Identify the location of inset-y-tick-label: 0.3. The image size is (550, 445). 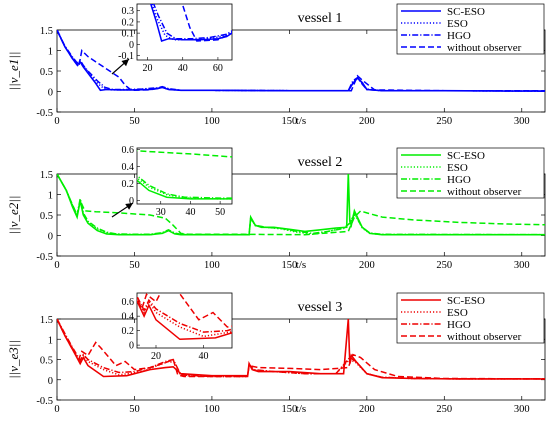
(128, 11).